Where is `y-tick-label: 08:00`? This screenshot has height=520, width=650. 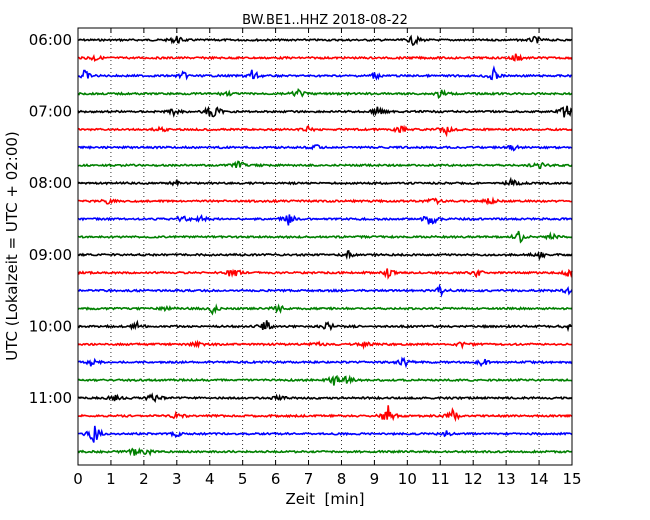
y-tick-label: 08:00 is located at coordinates (50, 183).